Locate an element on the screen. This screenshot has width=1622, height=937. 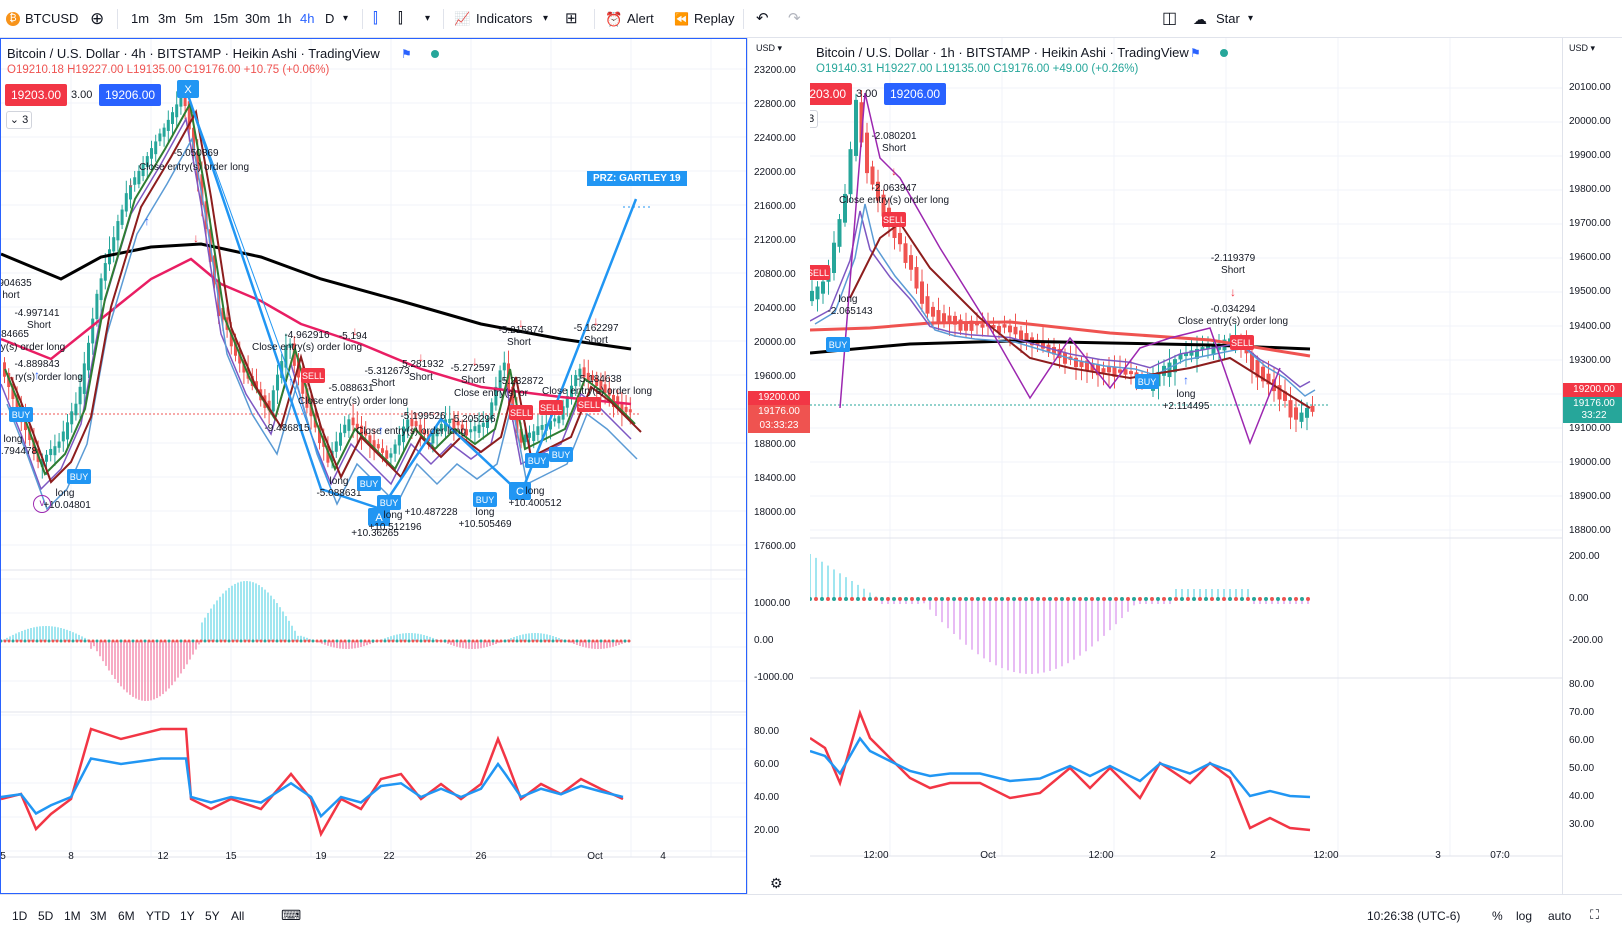
clock-readout: 10:26:38 (UTC-6) is located at coordinates (1414, 916).